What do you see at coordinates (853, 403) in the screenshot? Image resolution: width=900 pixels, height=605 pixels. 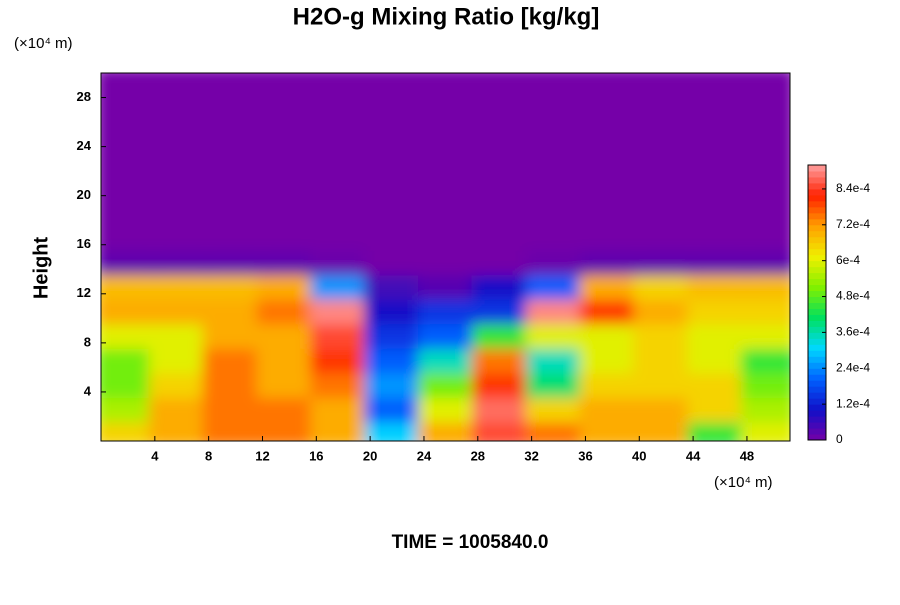 I see `colorbar-tick-label: 1.2e-4` at bounding box center [853, 403].